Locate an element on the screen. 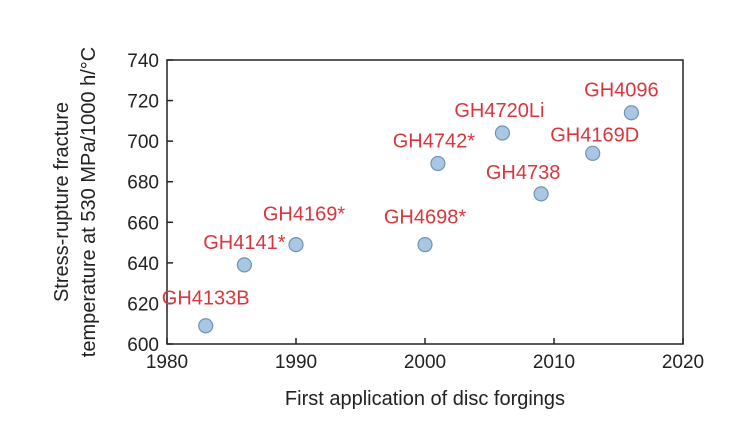 This screenshot has width=751, height=442. x-tick-label: 1980 is located at coordinates (167, 362).